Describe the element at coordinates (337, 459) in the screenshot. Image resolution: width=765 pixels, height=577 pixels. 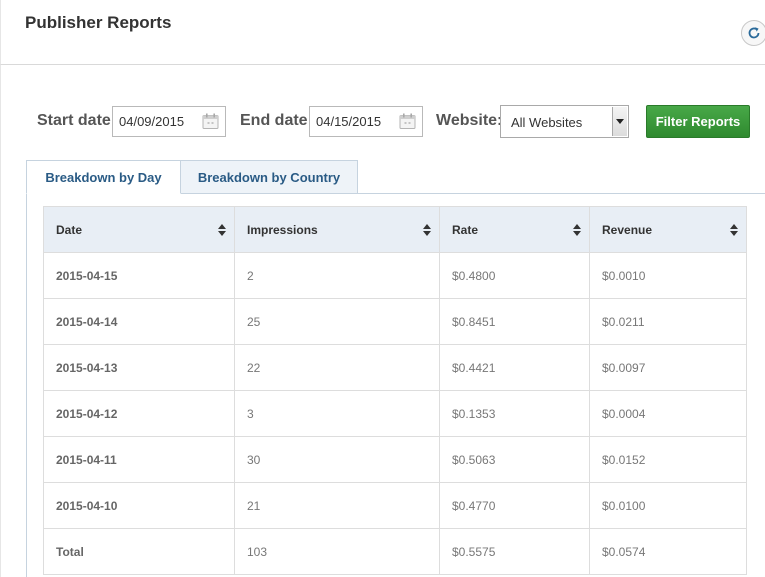
I see `impressions-cell: 30` at that location.